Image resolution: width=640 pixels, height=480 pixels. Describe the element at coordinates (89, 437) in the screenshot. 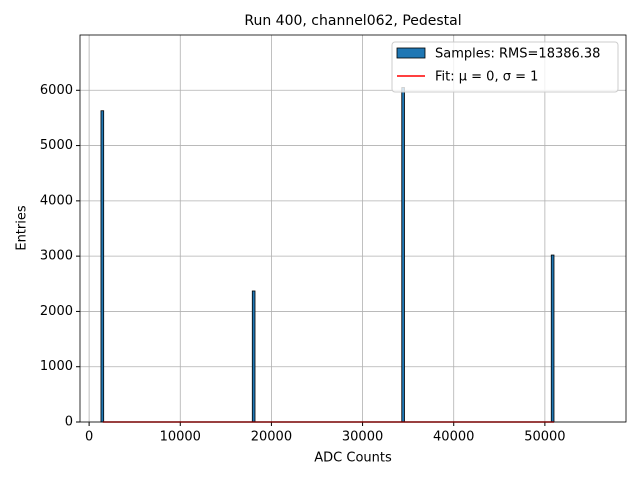

I see `x-tick-label: 0` at that location.